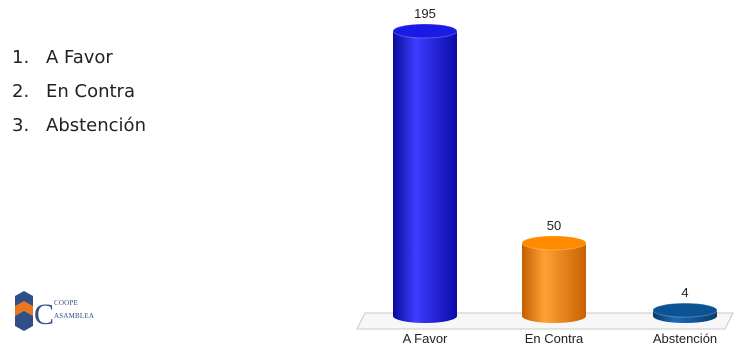 This screenshot has height=347, width=737. What do you see at coordinates (425, 338) in the screenshot?
I see `category-label: A Favor` at bounding box center [425, 338].